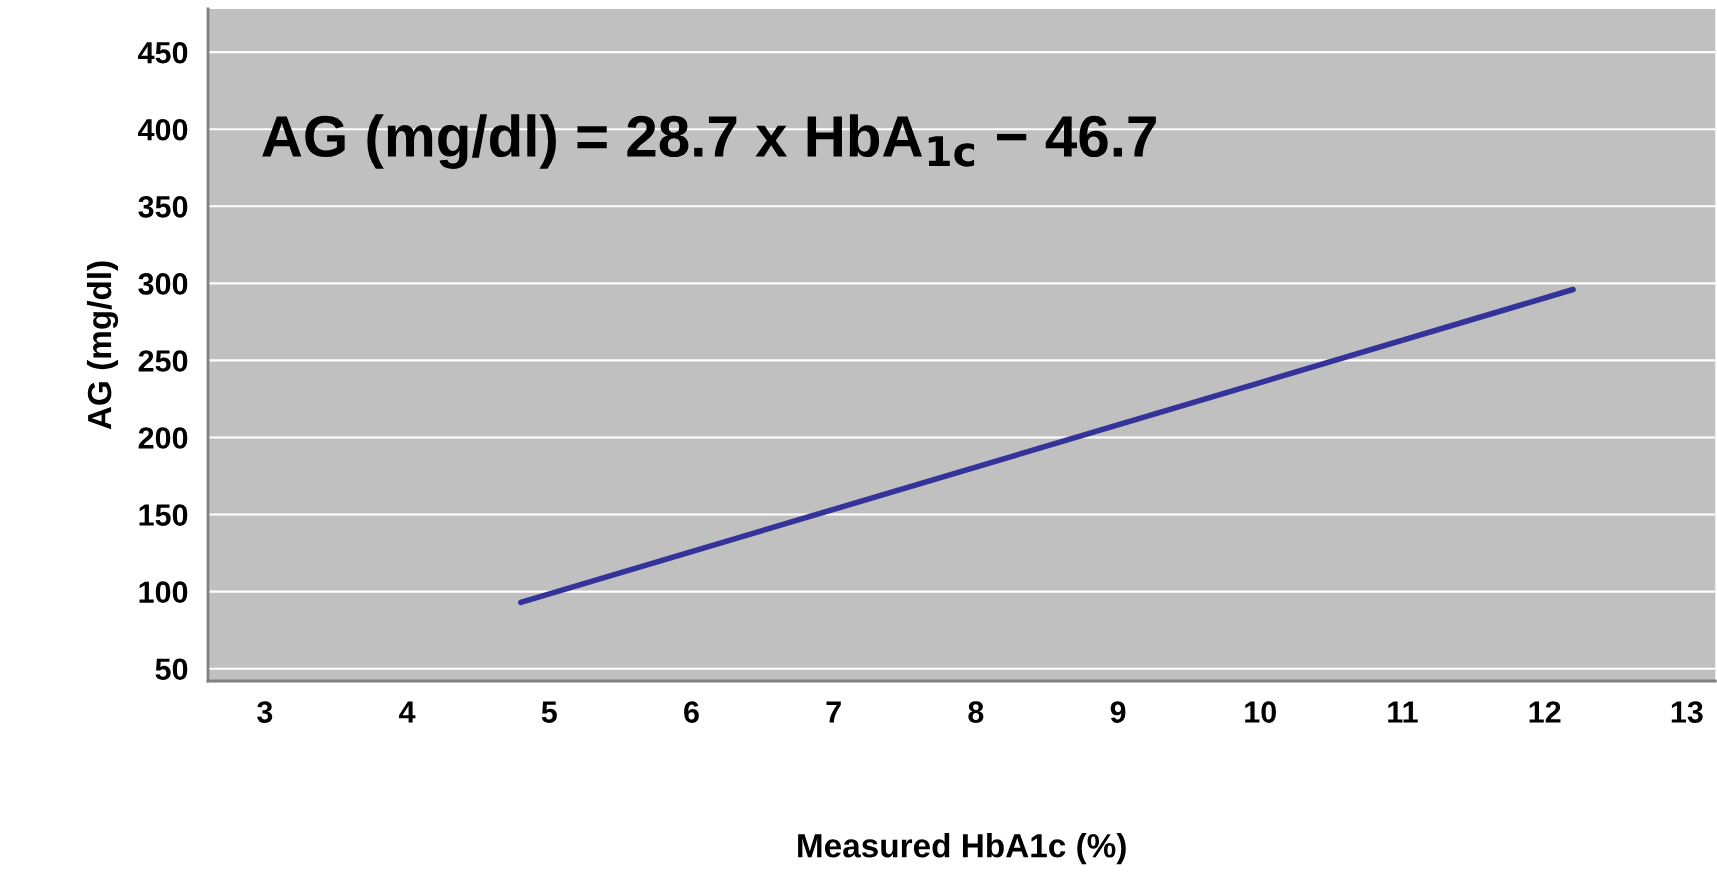 This screenshot has height=890, width=1717. What do you see at coordinates (163, 284) in the screenshot?
I see `y-tick-label: 300` at bounding box center [163, 284].